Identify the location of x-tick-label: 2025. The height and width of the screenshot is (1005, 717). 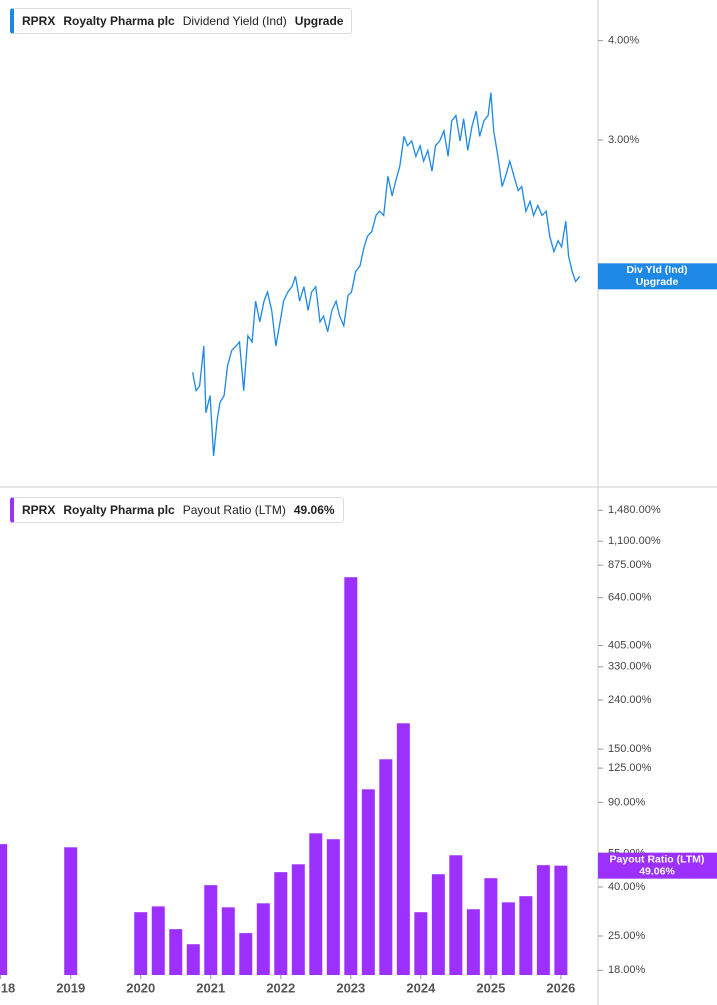
(490, 987).